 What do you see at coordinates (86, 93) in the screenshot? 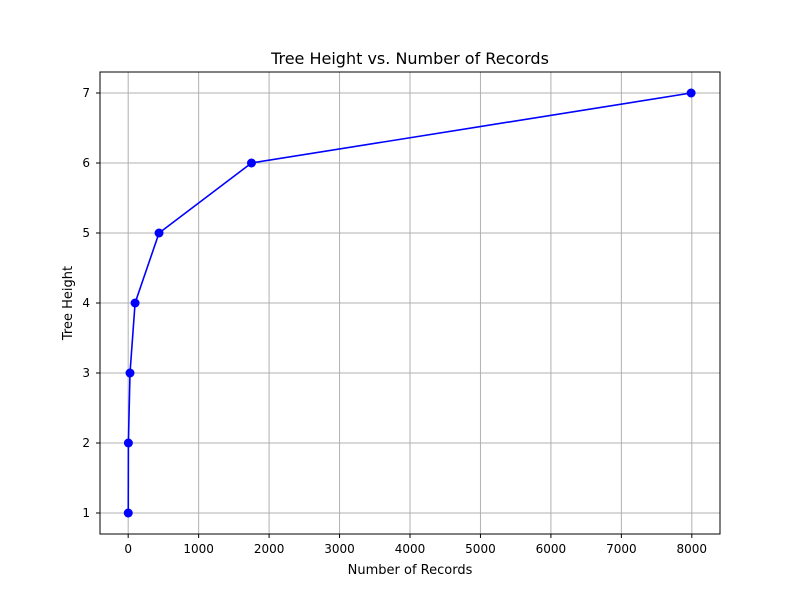
I see `y-tick-label: 7` at bounding box center [86, 93].